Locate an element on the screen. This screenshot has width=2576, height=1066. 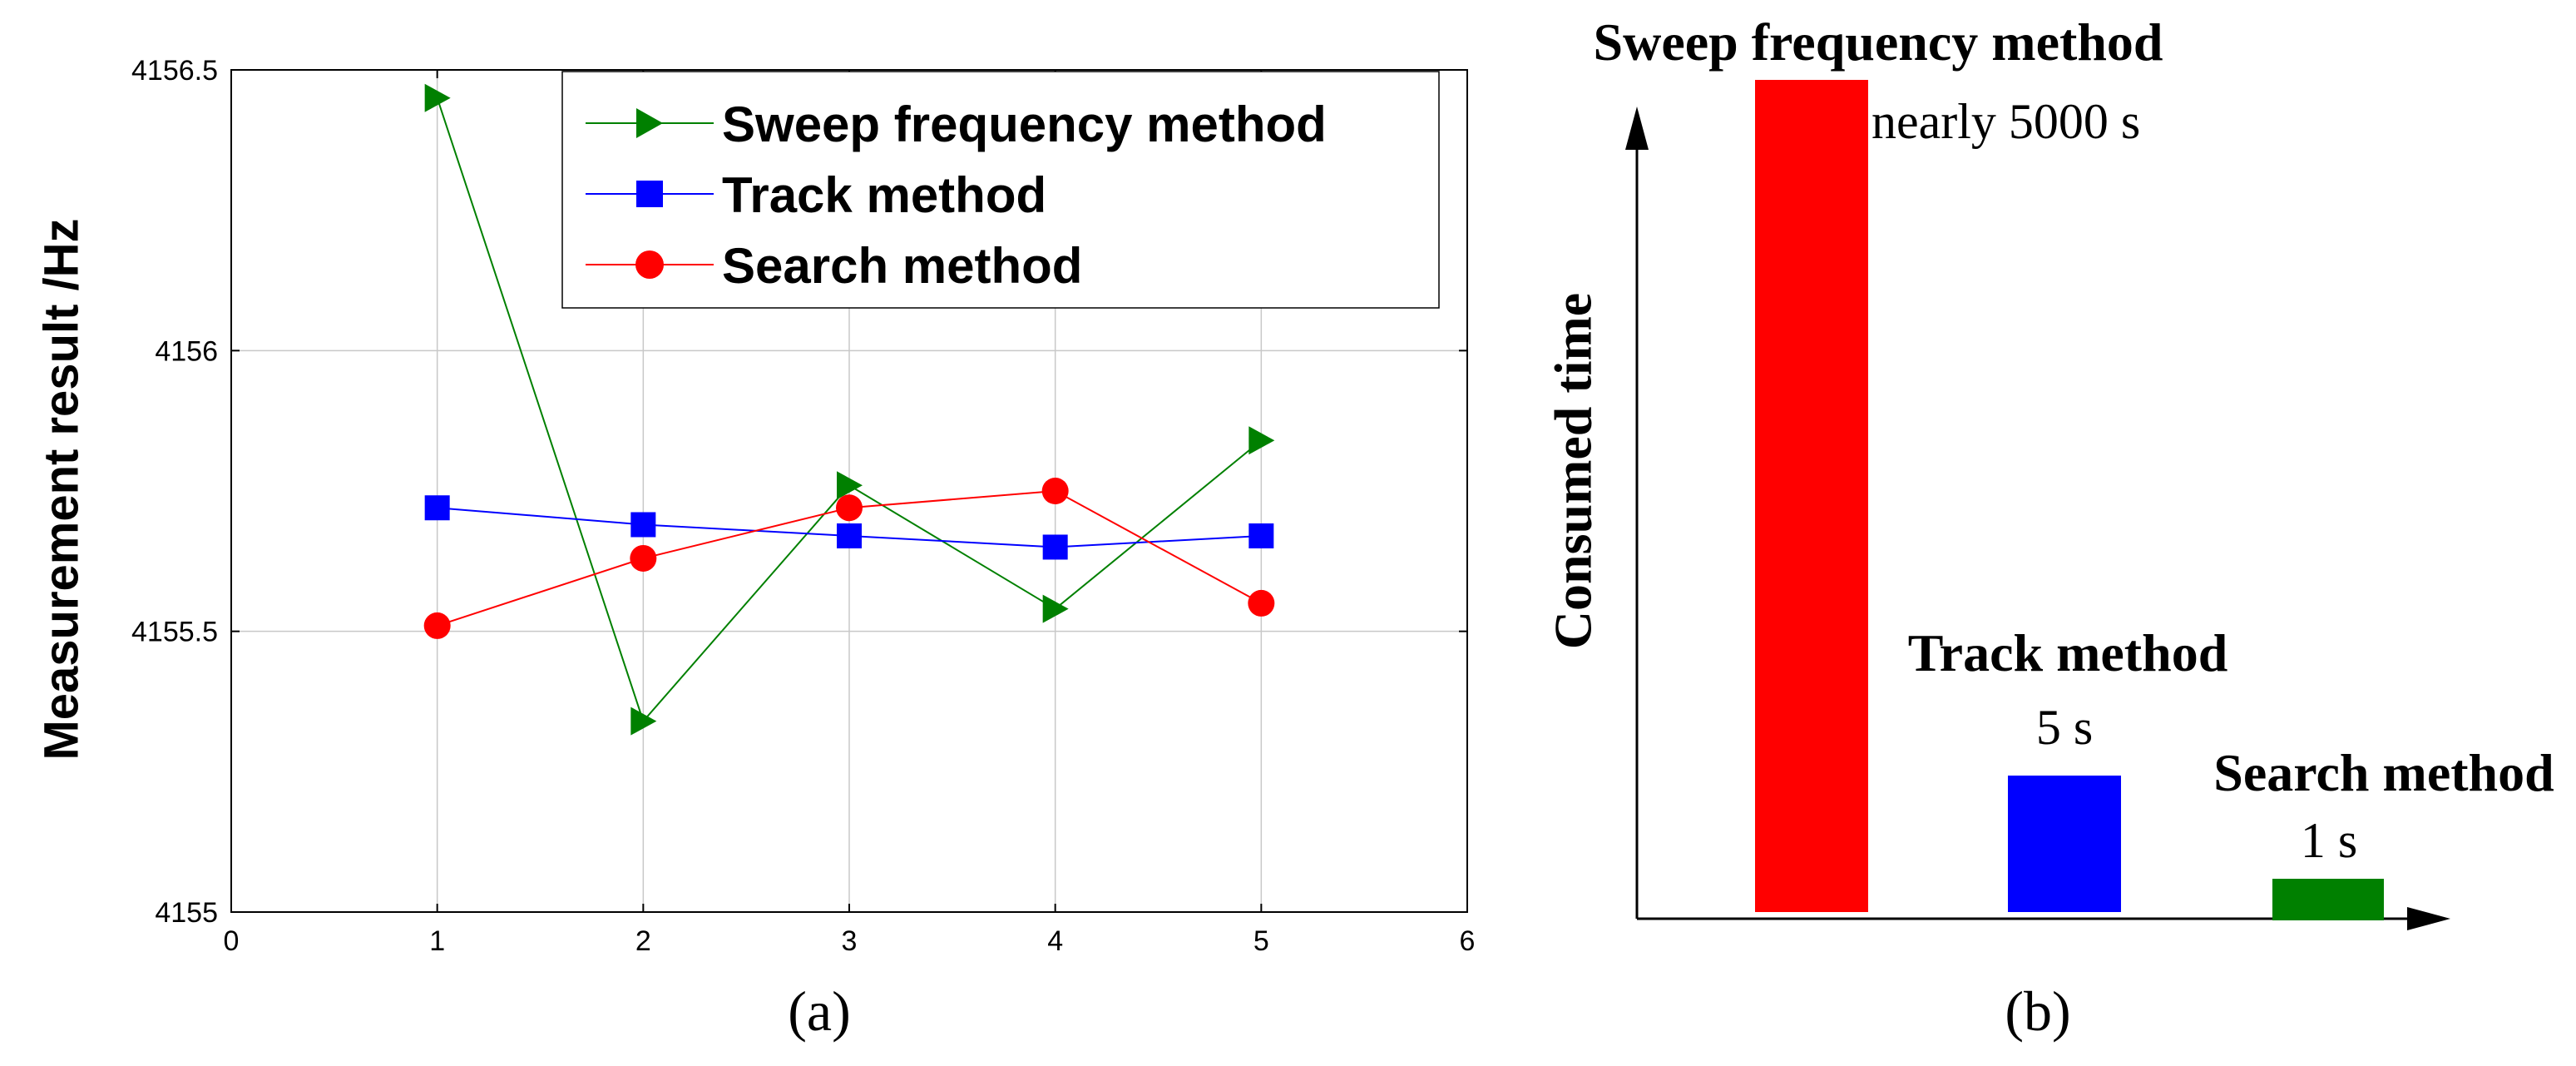
bar-search is located at coordinates (2328, 899).